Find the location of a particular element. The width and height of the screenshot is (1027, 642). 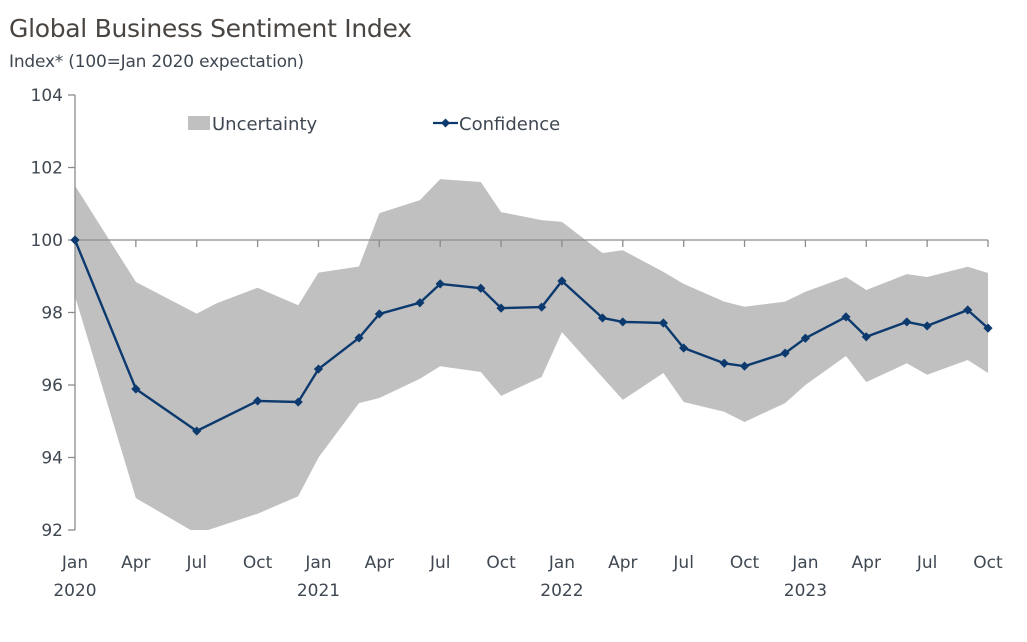

legend-confidence-marker is located at coordinates (445, 123).